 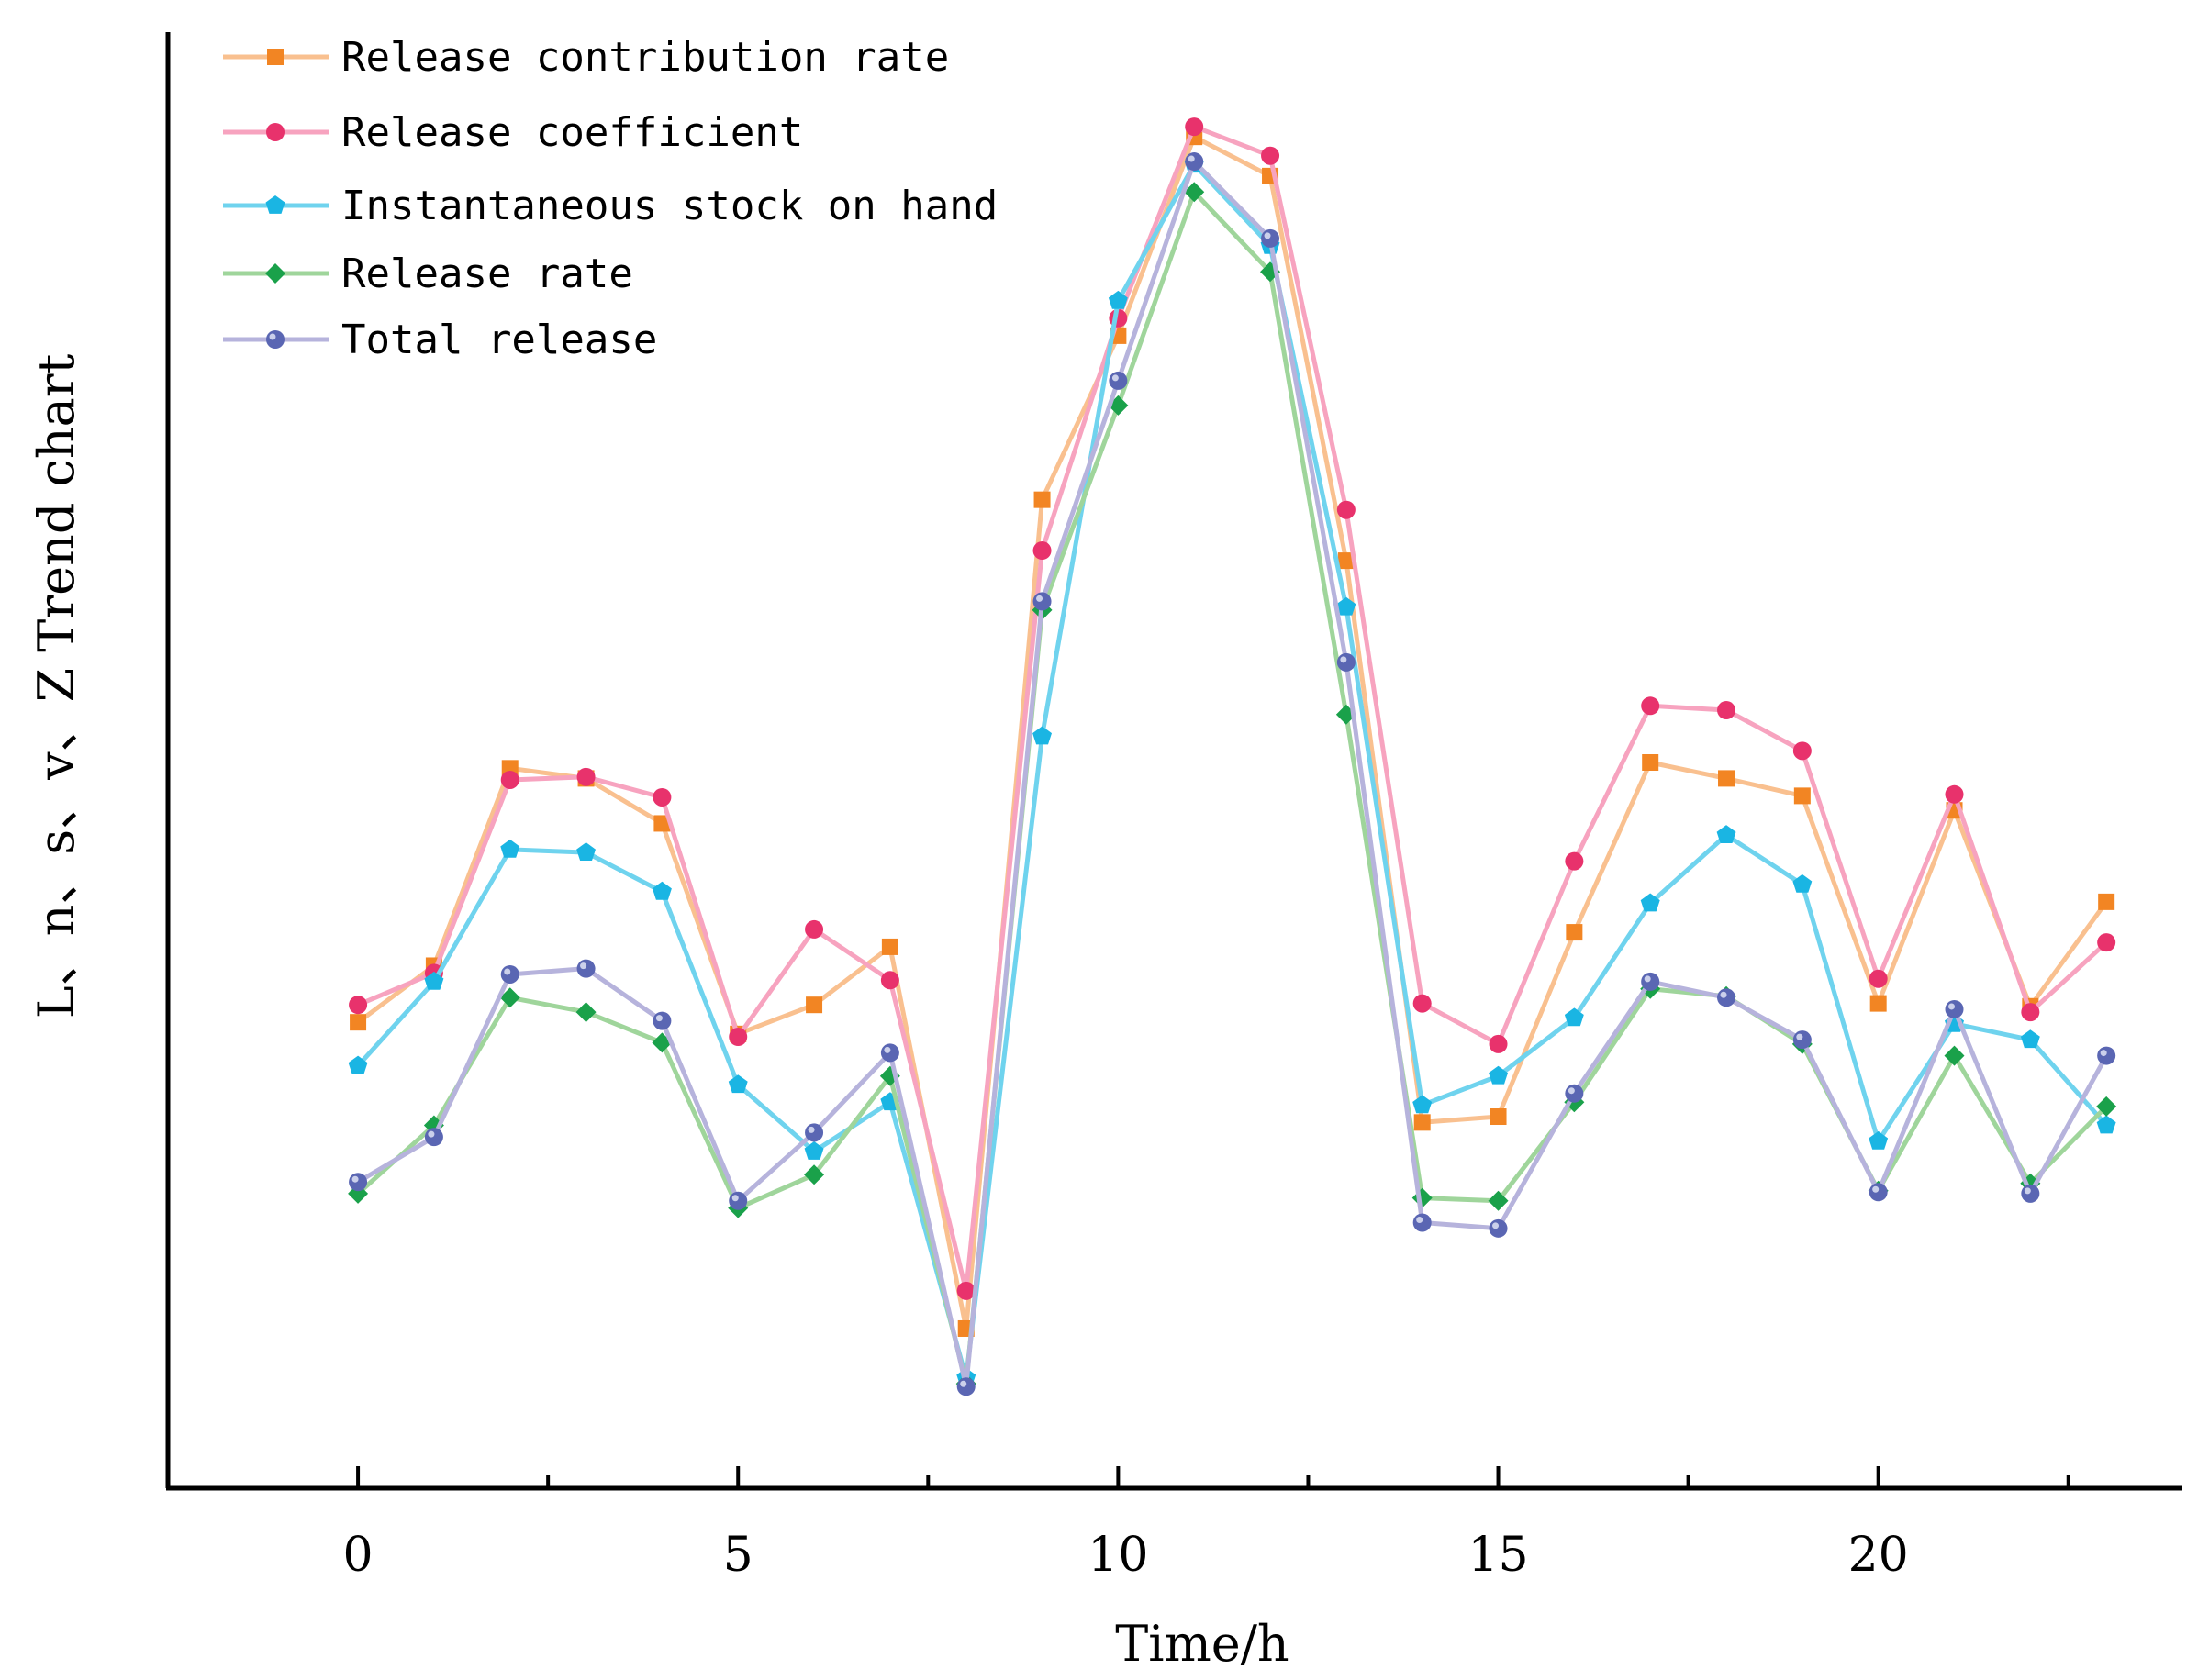 I want to click on x-tick-label: 0, so click(x=358, y=1555).